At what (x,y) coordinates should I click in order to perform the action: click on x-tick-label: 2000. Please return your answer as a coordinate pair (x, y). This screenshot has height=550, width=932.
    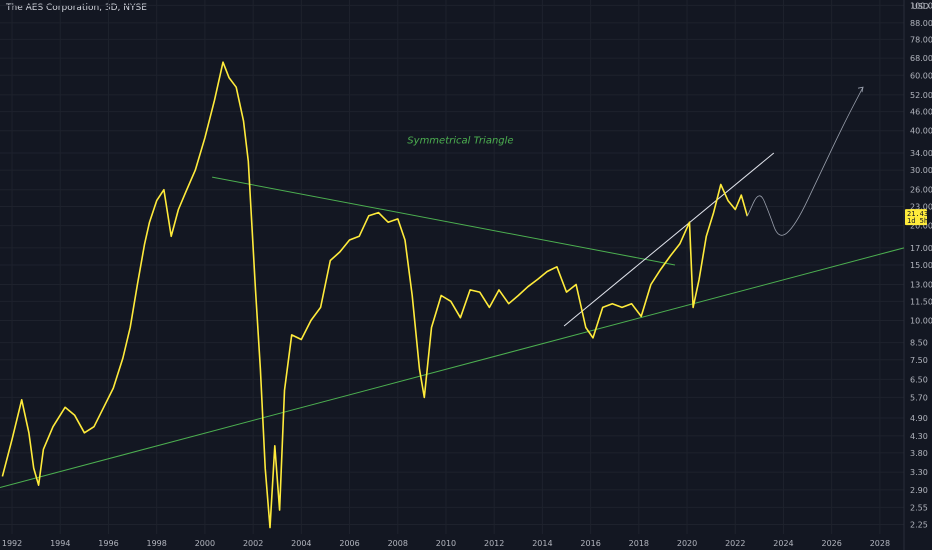
    Looking at the image, I should click on (205, 543).